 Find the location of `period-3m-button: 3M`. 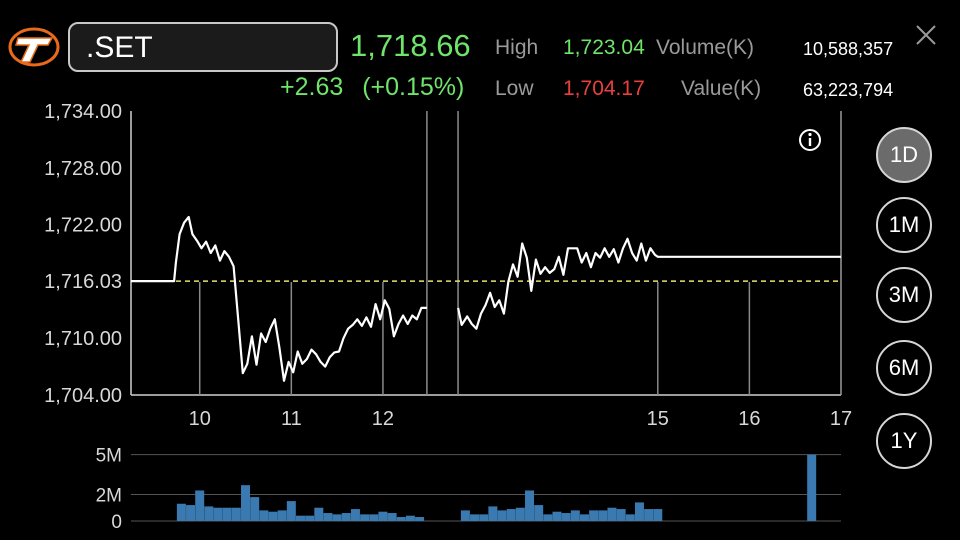

period-3m-button: 3M is located at coordinates (904, 295).